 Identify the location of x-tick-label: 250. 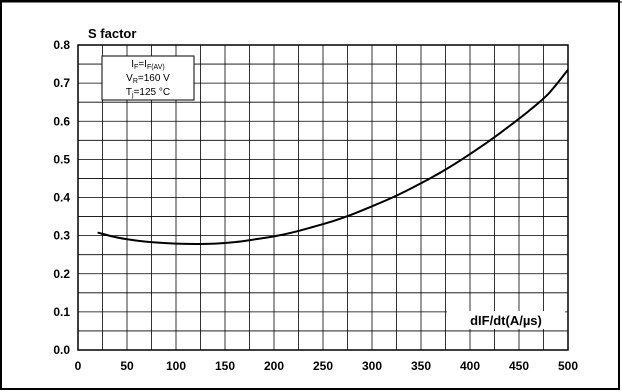
(323, 366).